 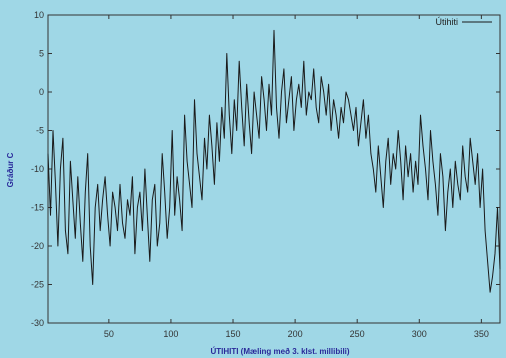 I want to click on x-tick-label: 350, so click(x=481, y=334).